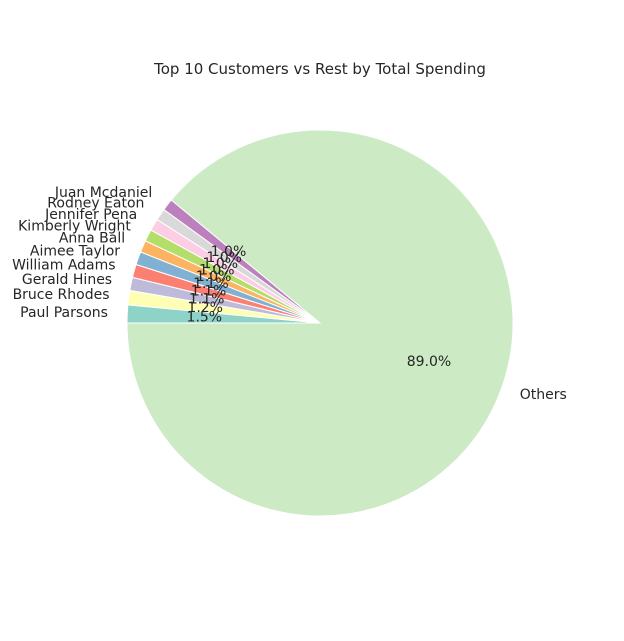 The image size is (624, 641). I want to click on slice-percent-bruce-rhodes: 1.2%, so click(205, 308).